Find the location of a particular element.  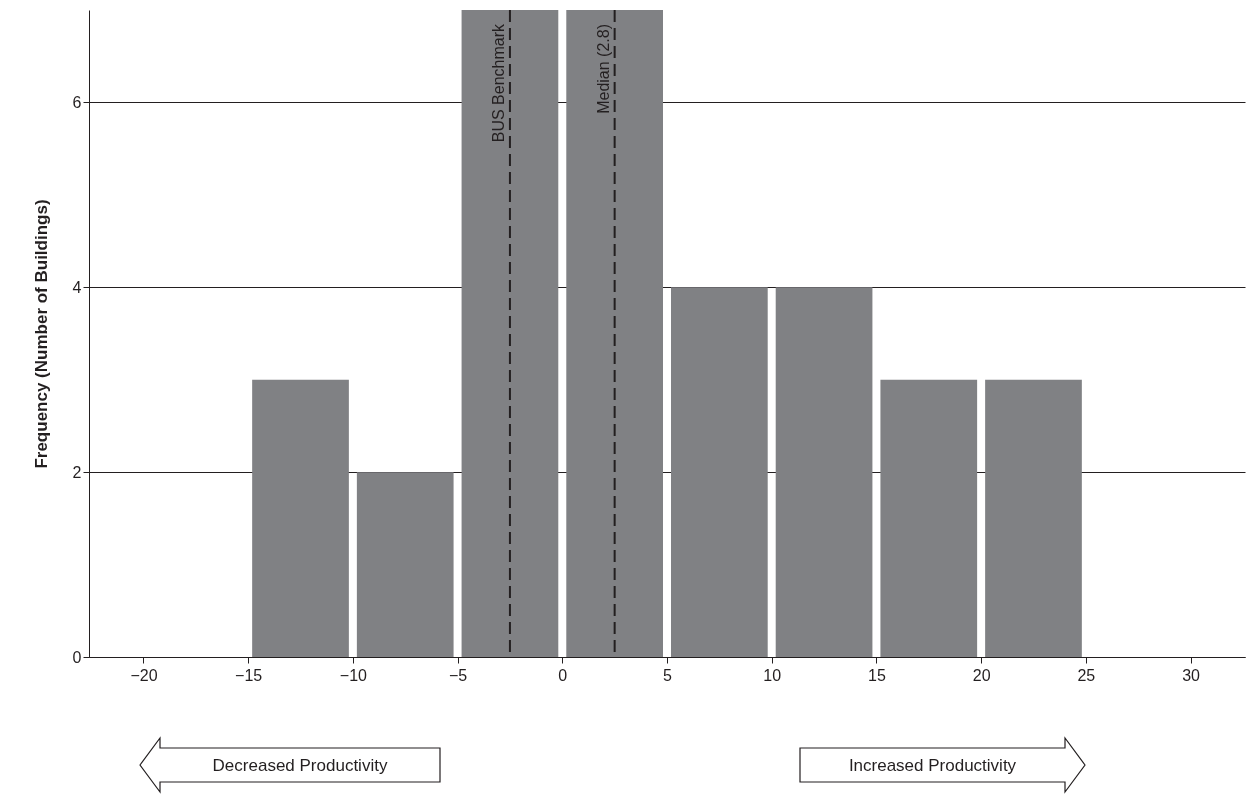

ref-line-label: Median (2.8) is located at coordinates (603, 69).